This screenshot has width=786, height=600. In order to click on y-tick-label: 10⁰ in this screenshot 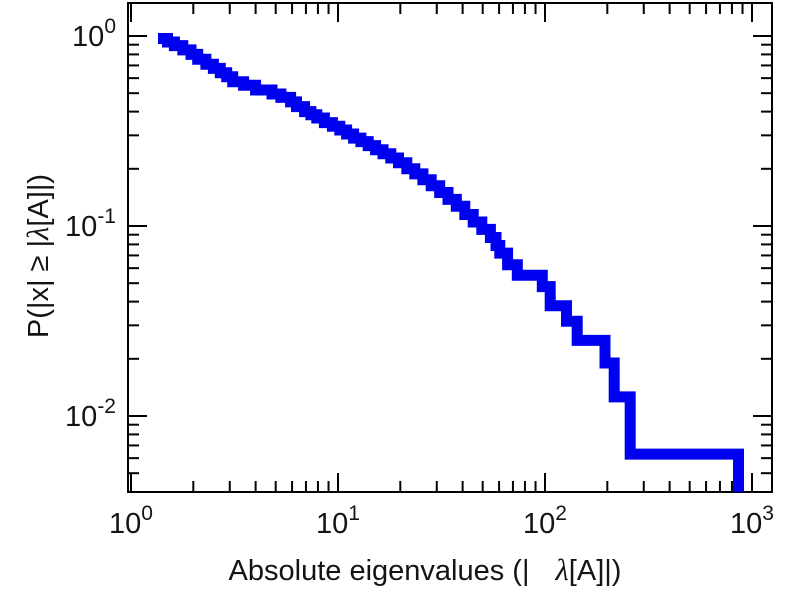, I will do `click(94, 34)`.